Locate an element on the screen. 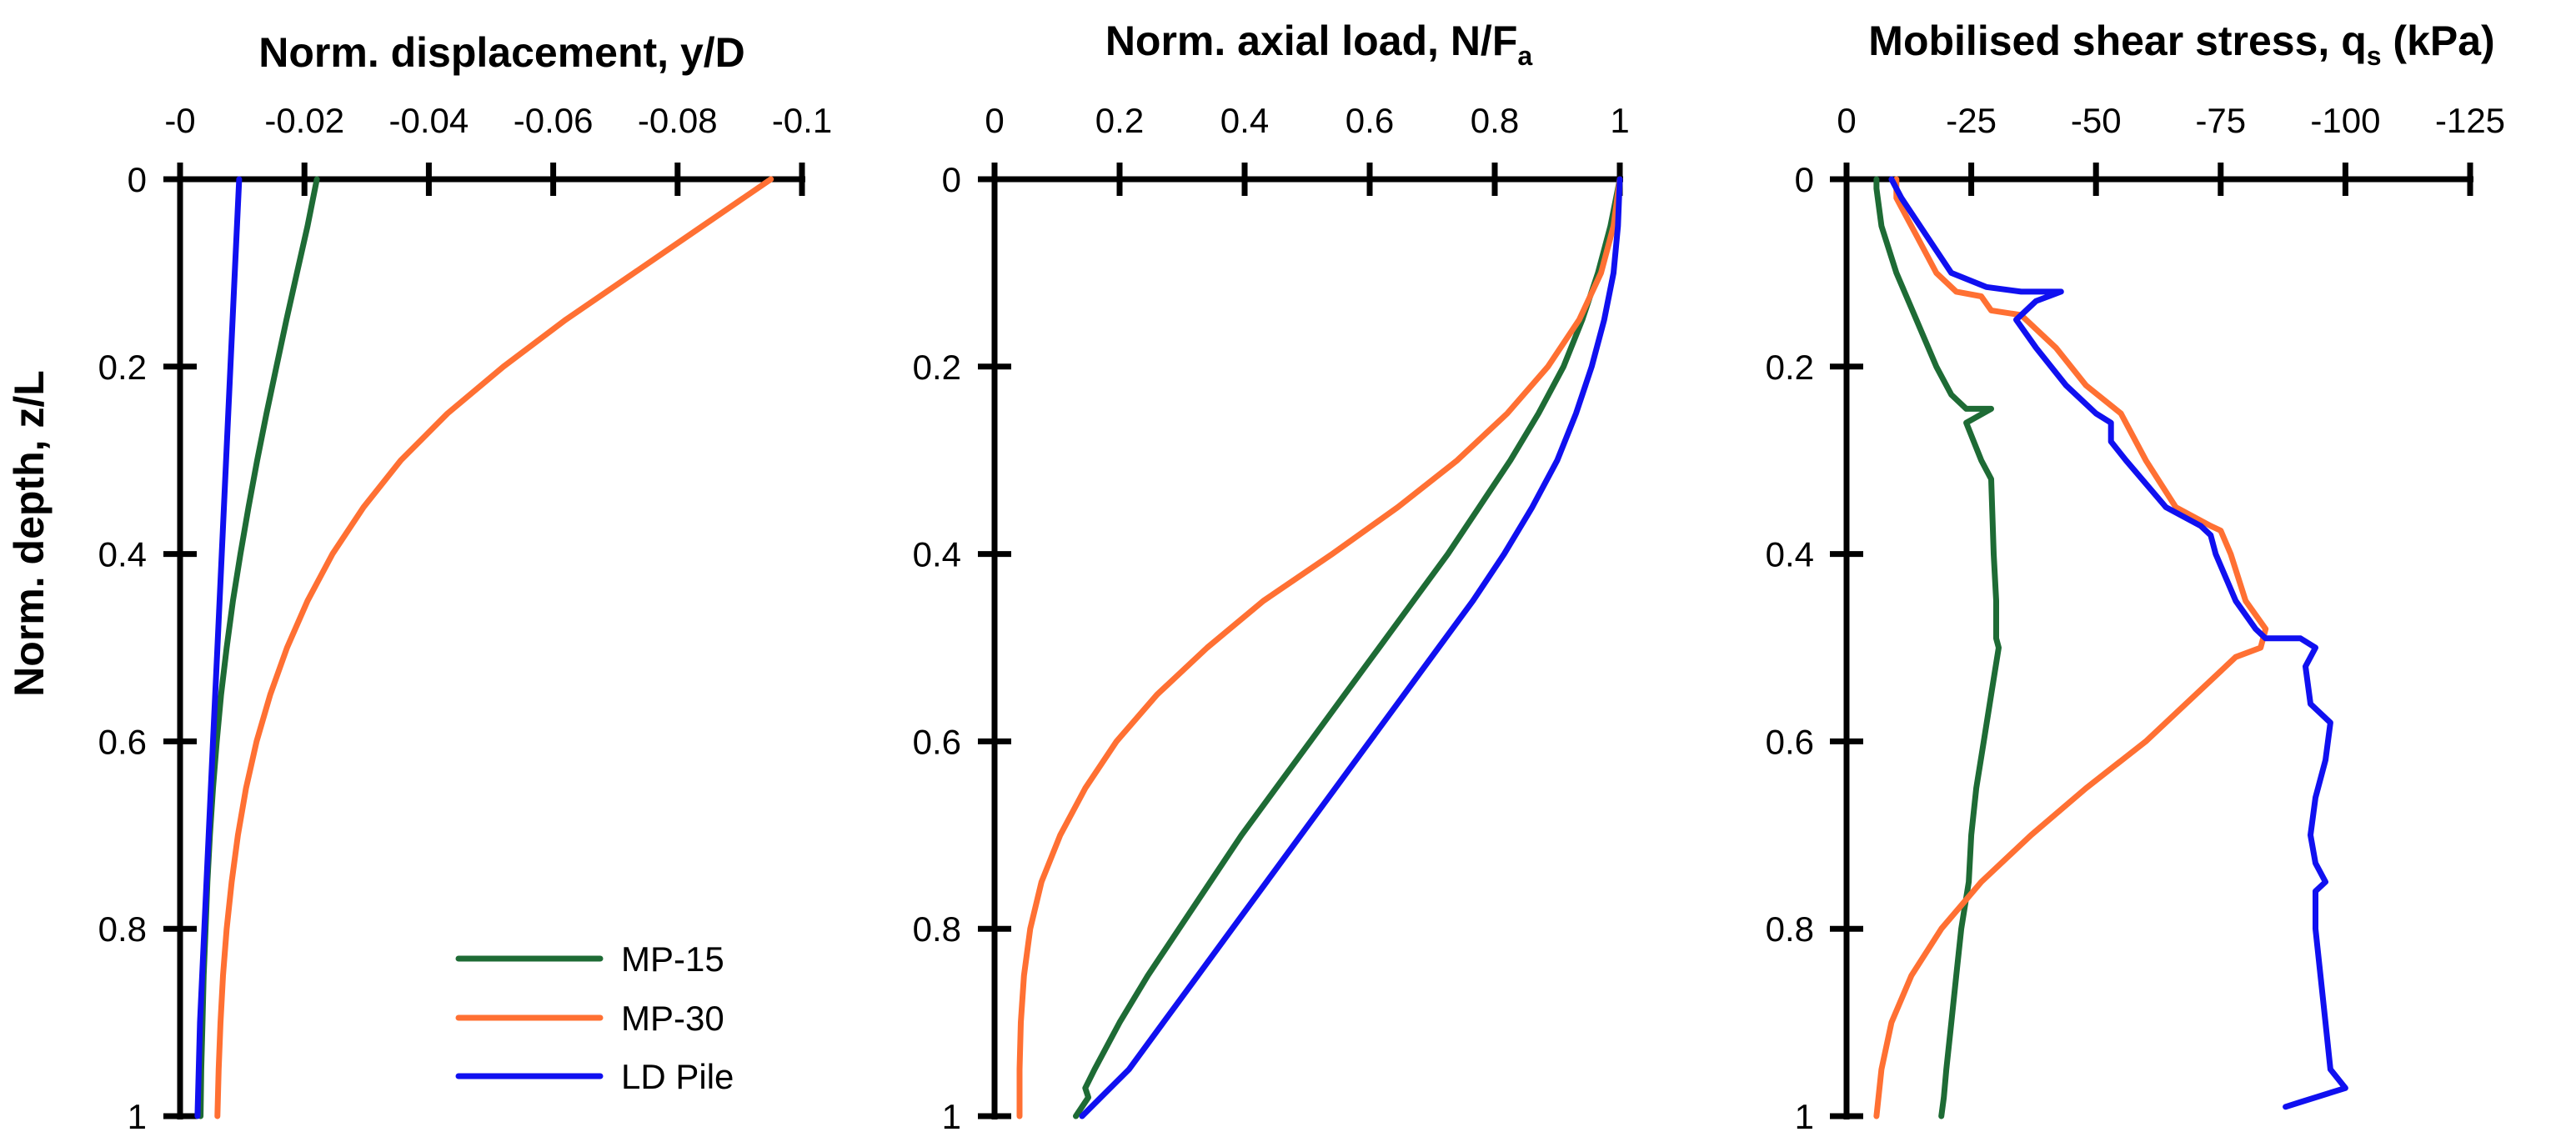 Image resolution: width=2576 pixels, height=1147 pixels. x-tick-label: -100 is located at coordinates (2345, 120).